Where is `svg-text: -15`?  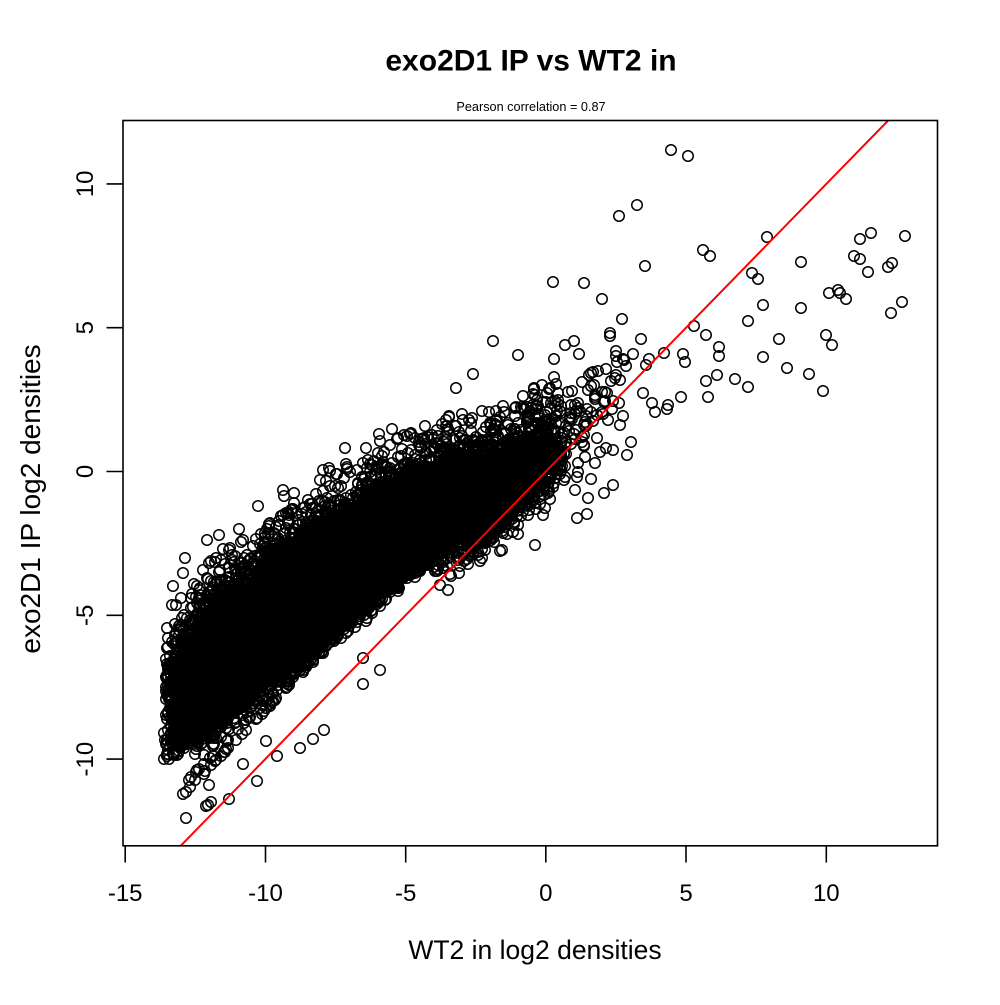 svg-text: -15 is located at coordinates (125, 893).